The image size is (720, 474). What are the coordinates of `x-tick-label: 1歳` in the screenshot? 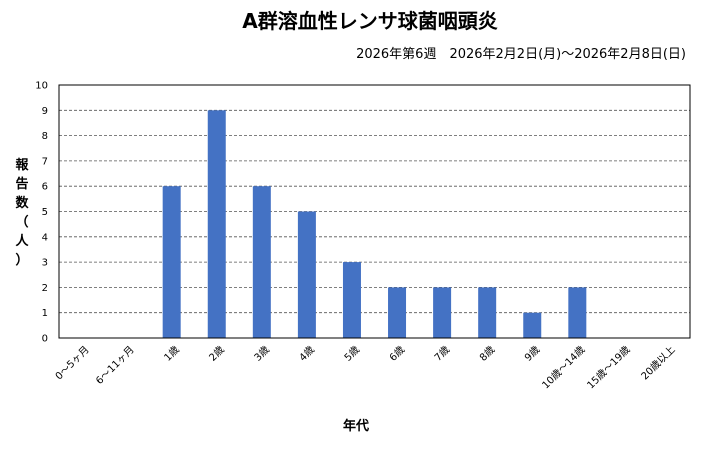 It's located at (172, 354).